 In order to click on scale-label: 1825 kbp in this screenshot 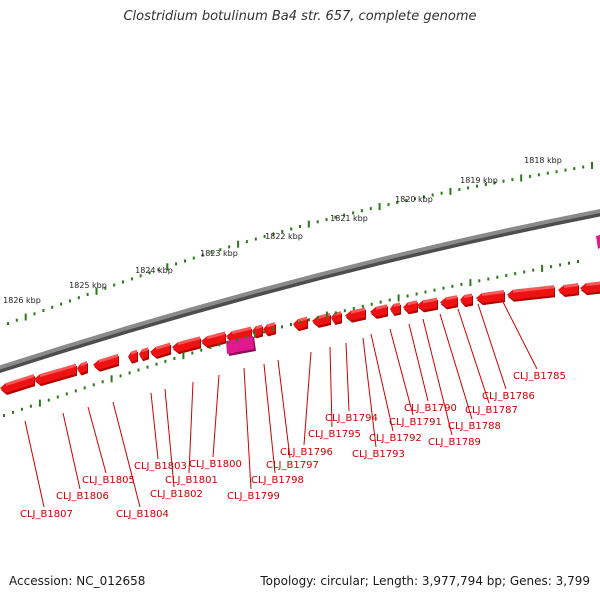, I will do `click(88, 285)`.